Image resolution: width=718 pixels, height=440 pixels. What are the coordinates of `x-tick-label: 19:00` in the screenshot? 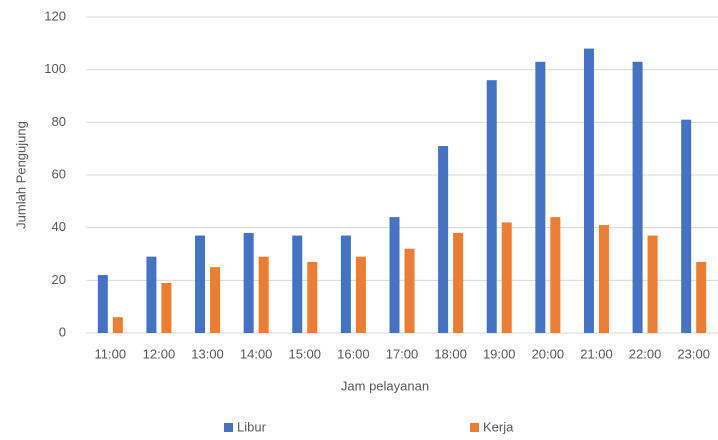 It's located at (499, 353).